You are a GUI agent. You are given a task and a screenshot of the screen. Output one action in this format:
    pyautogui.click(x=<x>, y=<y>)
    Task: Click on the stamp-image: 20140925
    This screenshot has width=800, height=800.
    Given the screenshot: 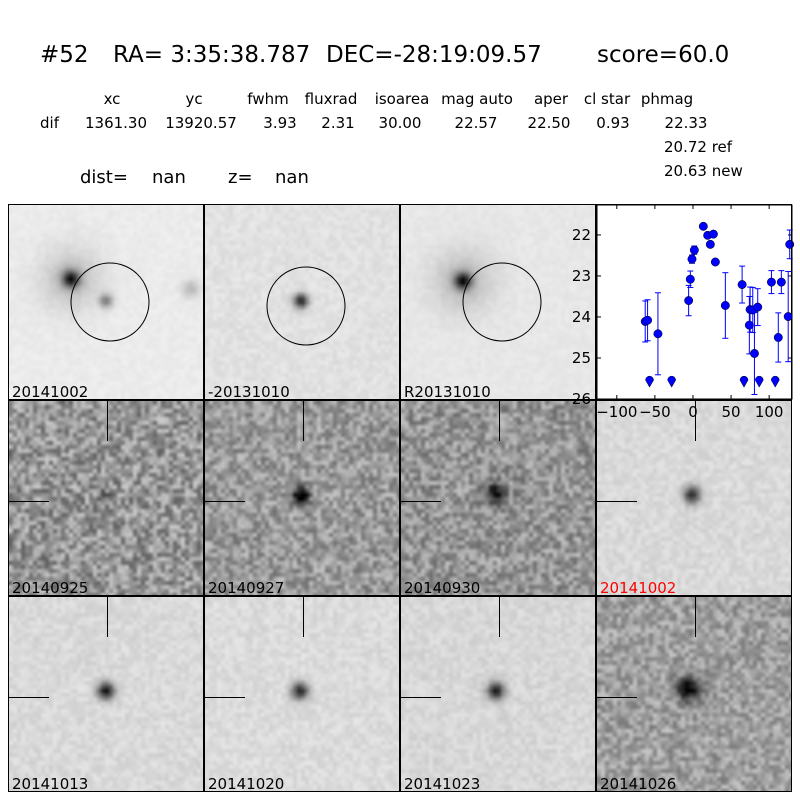 What is the action you would take?
    pyautogui.click(x=106, y=498)
    